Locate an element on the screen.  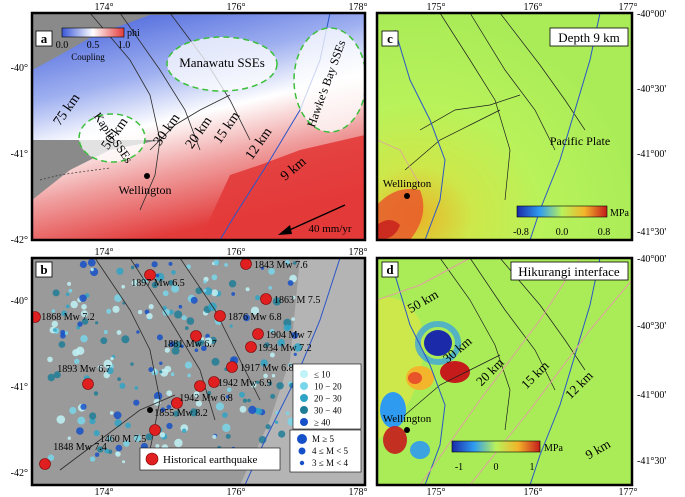
panel-c-colorbar is located at coordinates (562, 211).